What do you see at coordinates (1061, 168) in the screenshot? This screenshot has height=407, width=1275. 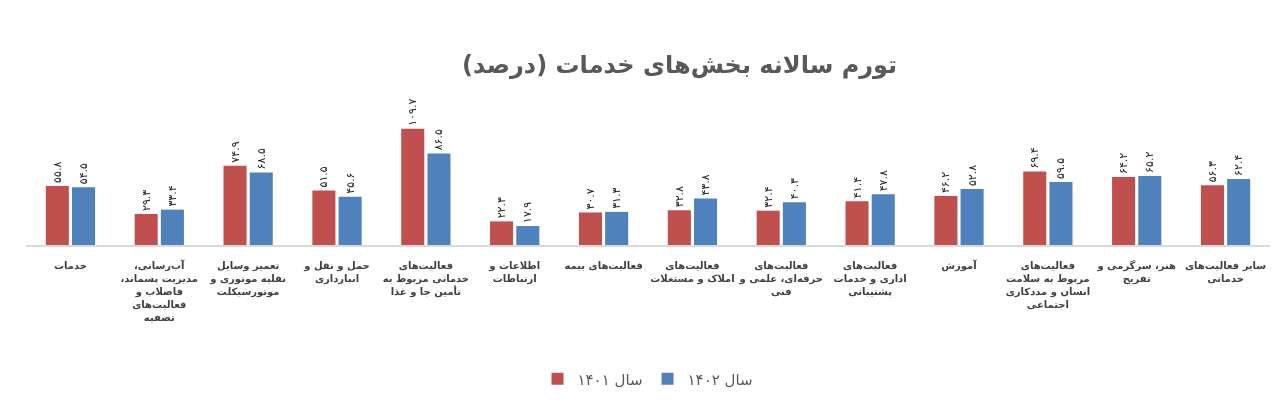 I see `data-label: ۵۹.۵` at bounding box center [1061, 168].